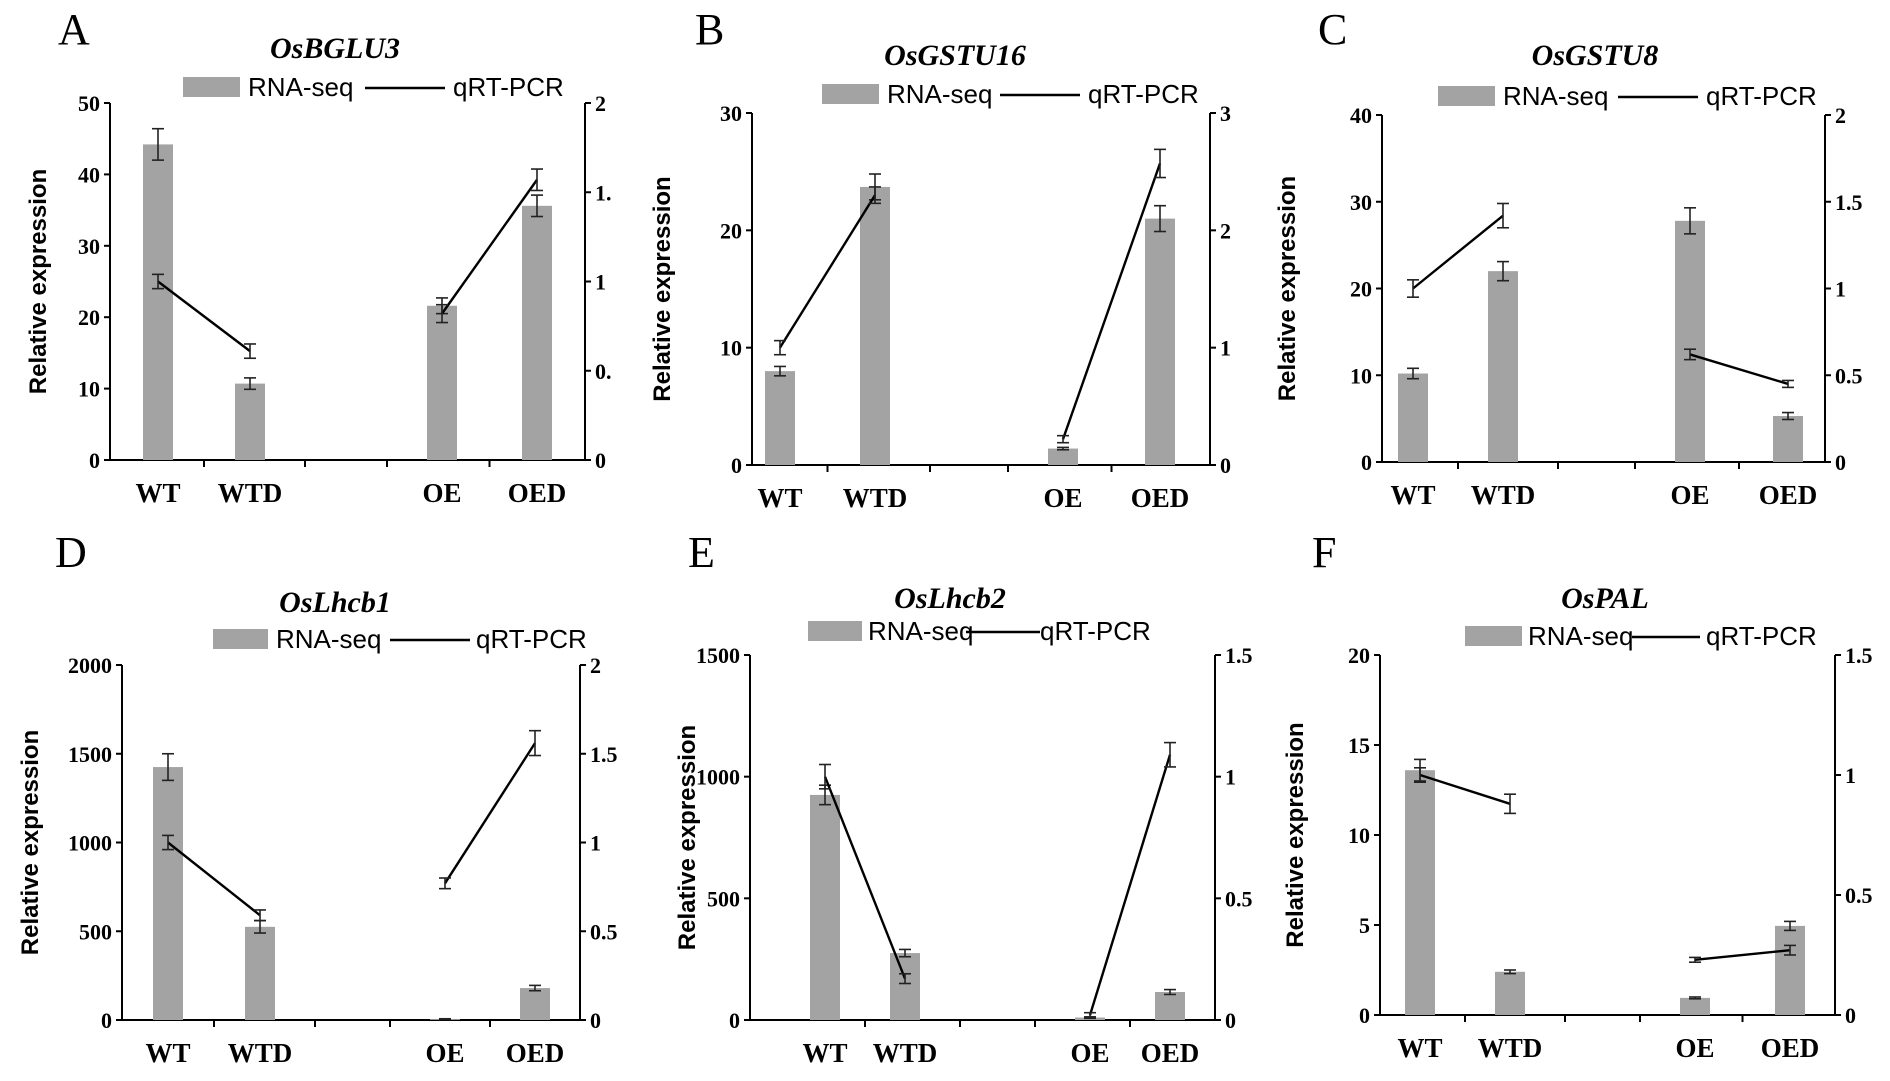  What do you see at coordinates (701, 552) in the screenshot?
I see `panel-letter: E` at bounding box center [701, 552].